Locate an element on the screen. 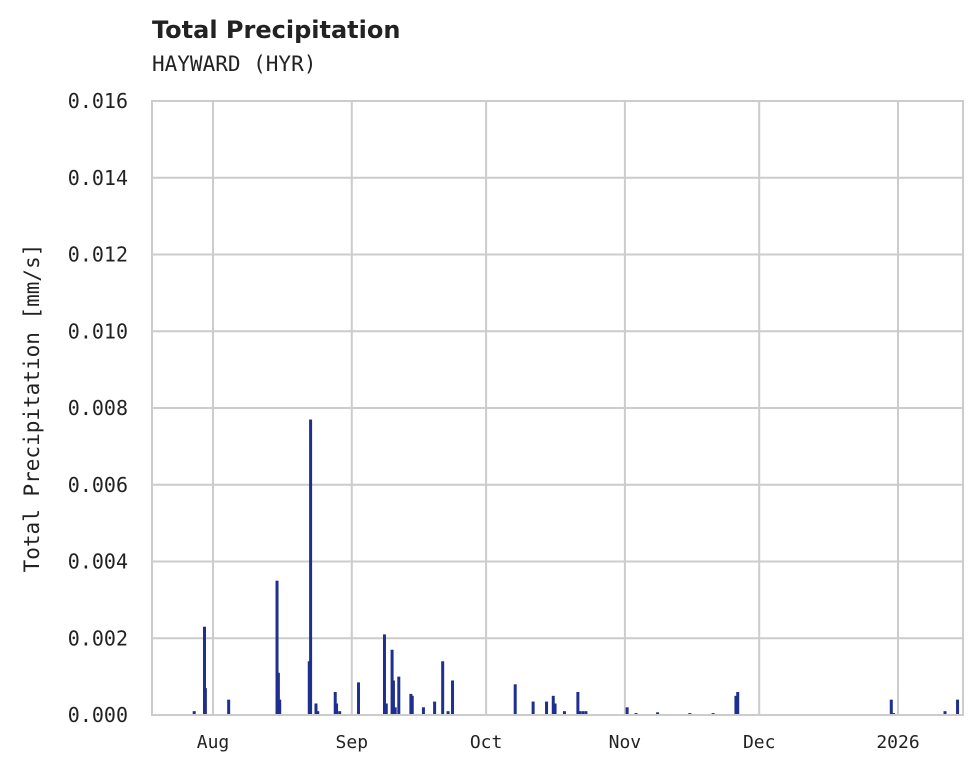 The image size is (980, 780). y-tick-label: 0.002 is located at coordinates (98, 638).